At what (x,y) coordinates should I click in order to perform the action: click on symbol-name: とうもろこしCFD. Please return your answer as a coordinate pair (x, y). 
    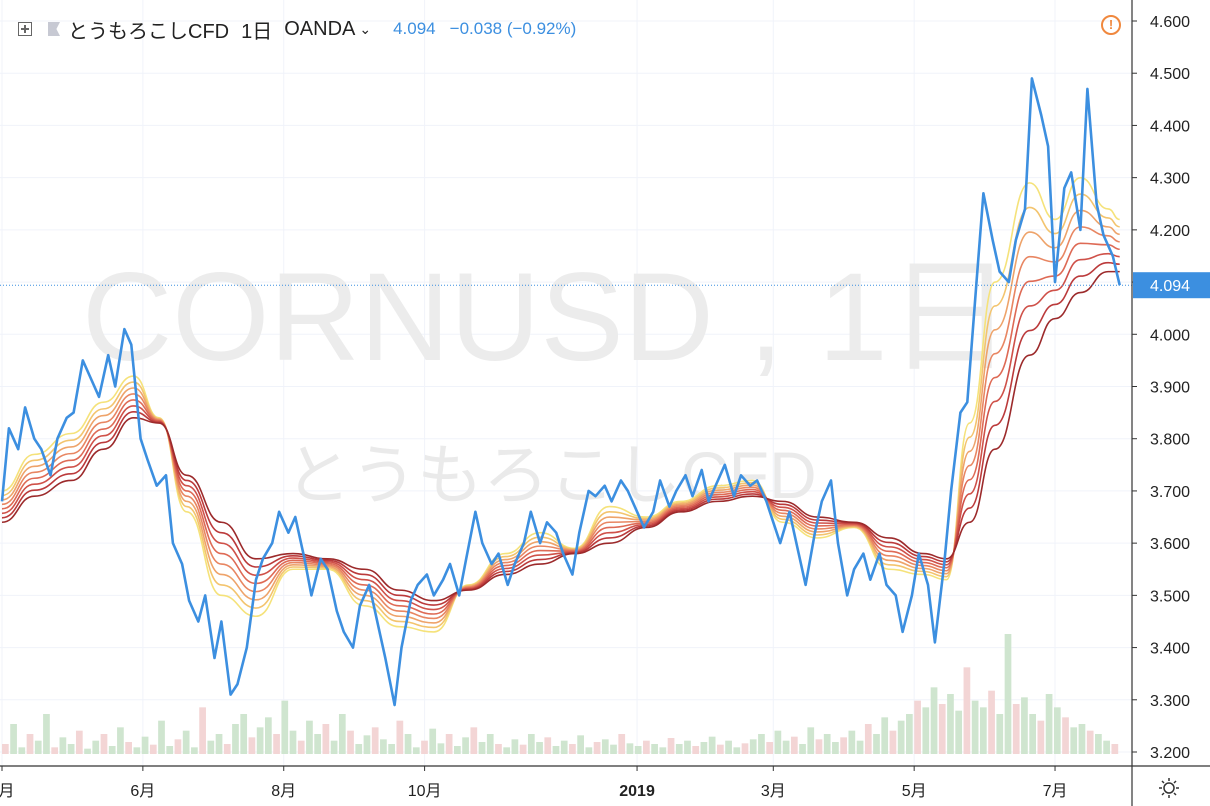
    Looking at the image, I should click on (149, 31).